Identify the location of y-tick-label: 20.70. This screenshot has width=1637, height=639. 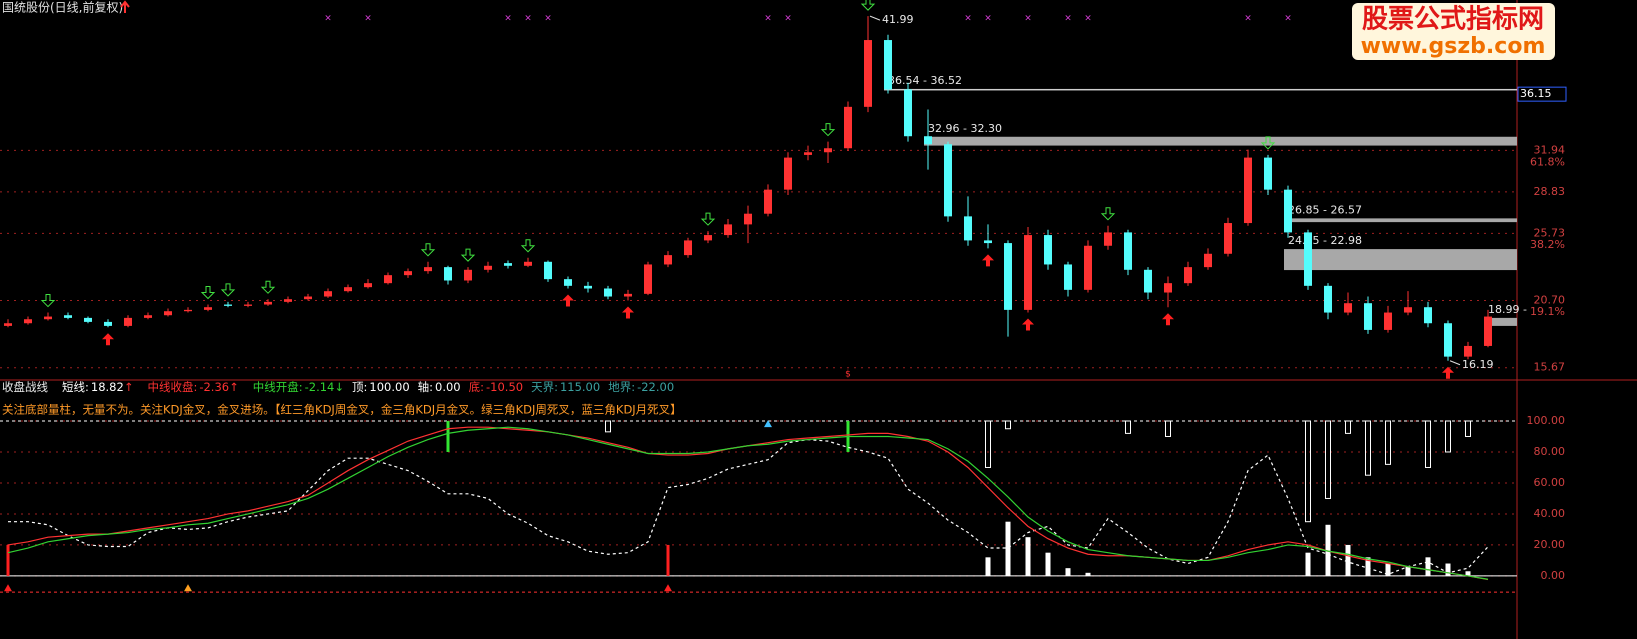
(1550, 300).